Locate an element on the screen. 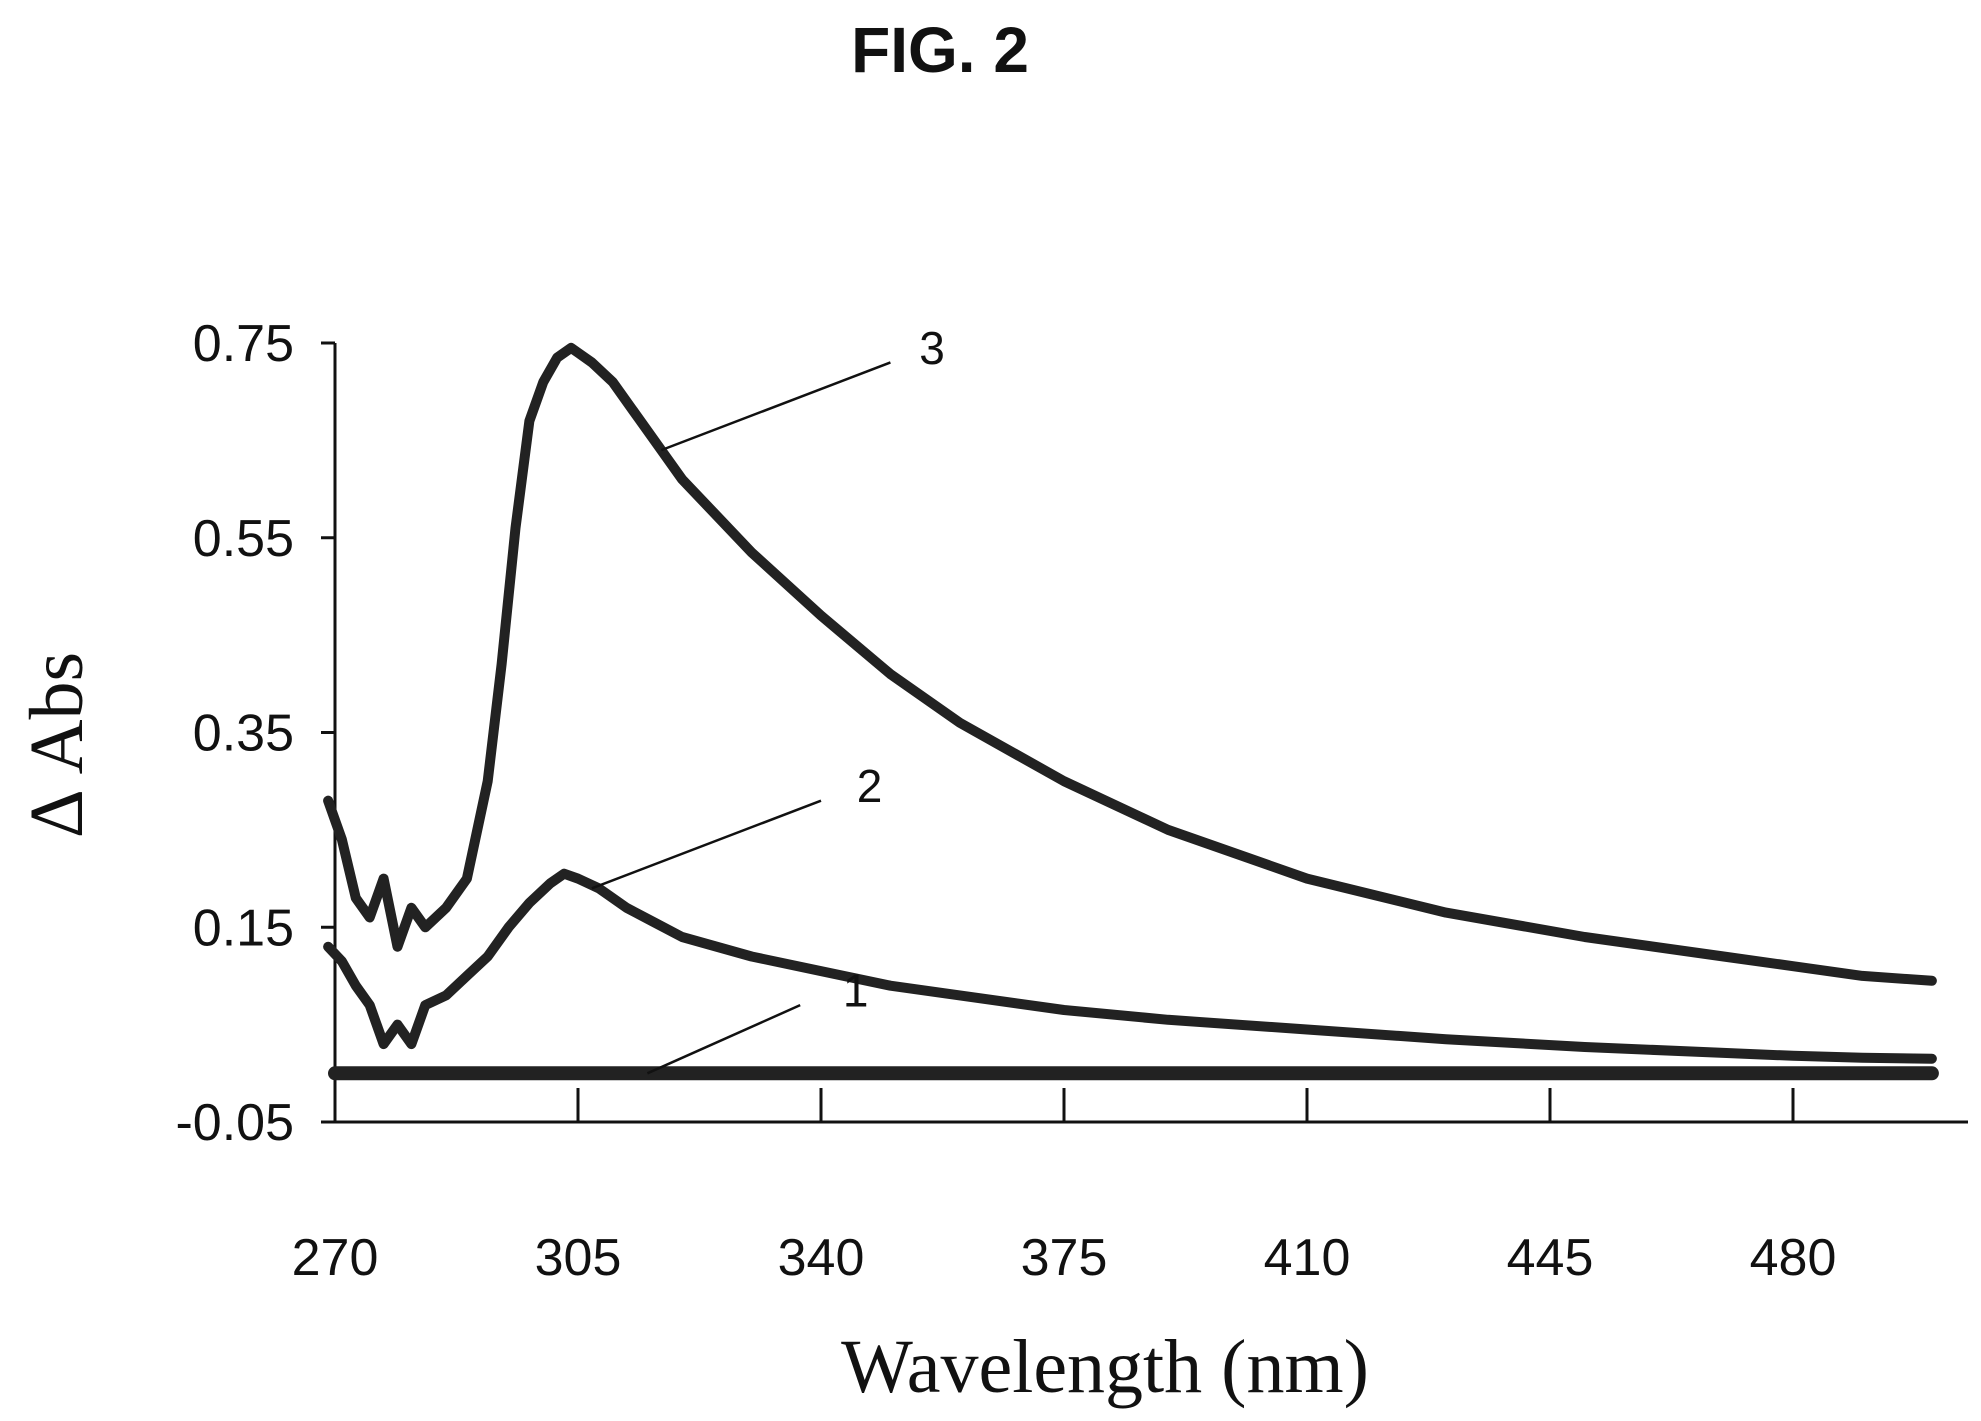 The image size is (1981, 1421). x-axis-title: Wavelength (nm) is located at coordinates (1105, 1367).